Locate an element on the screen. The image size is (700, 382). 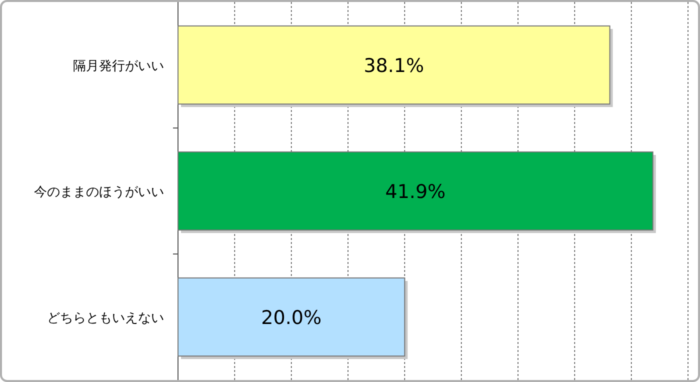
y-tick-label: 隔月発行がいい is located at coordinates (118, 66).